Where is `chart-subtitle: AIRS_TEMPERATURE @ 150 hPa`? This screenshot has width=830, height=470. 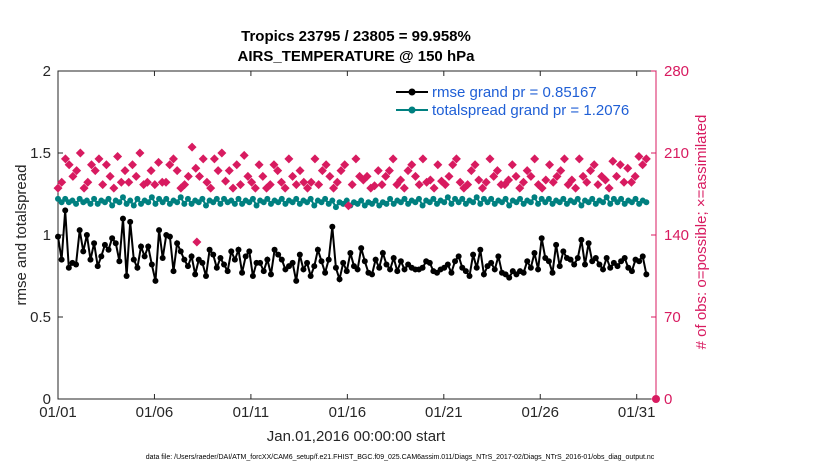
chart-subtitle: AIRS_TEMPERATURE @ 150 hPa is located at coordinates (357, 56).